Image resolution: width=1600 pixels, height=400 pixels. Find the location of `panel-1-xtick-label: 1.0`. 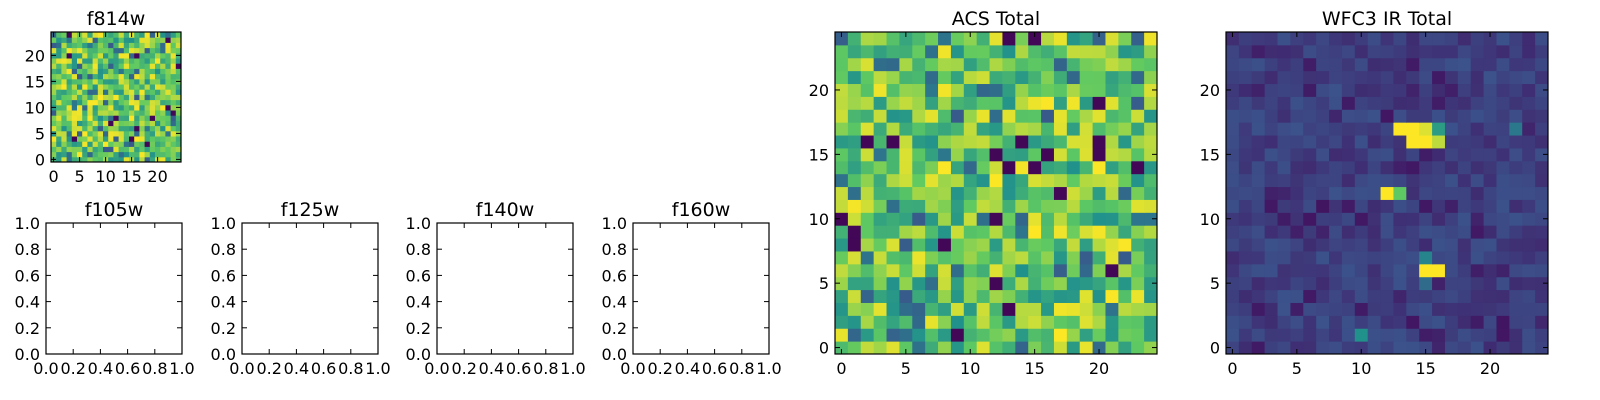

panel-1-xtick-label: 1.0 is located at coordinates (181, 368).